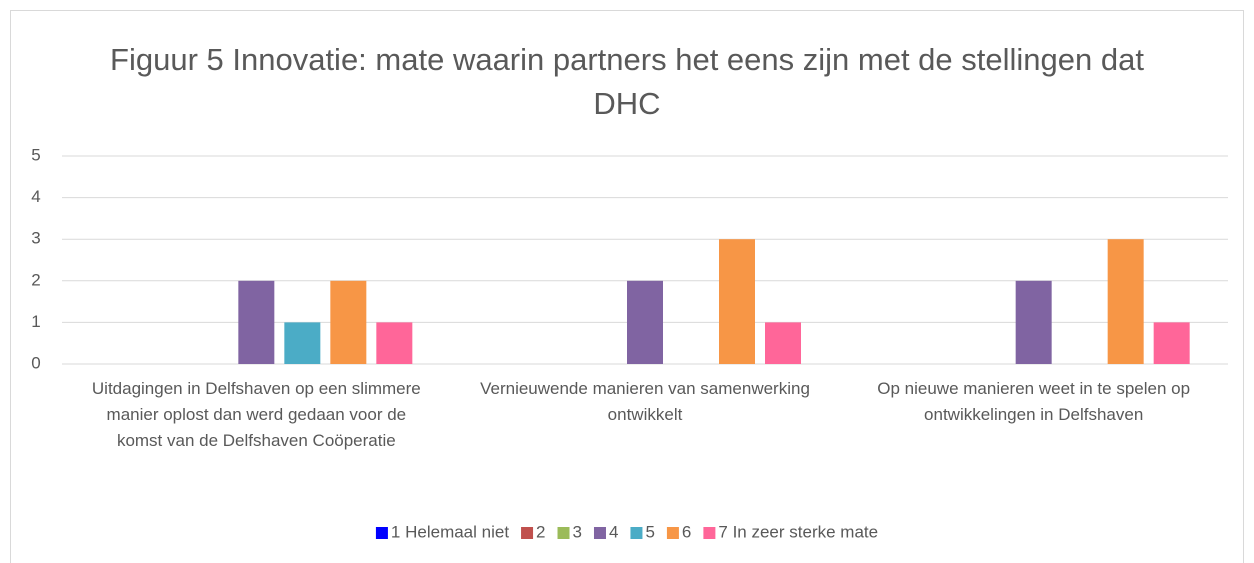 The height and width of the screenshot is (563, 1254). What do you see at coordinates (577, 531) in the screenshot?
I see `legend-label: 3` at bounding box center [577, 531].